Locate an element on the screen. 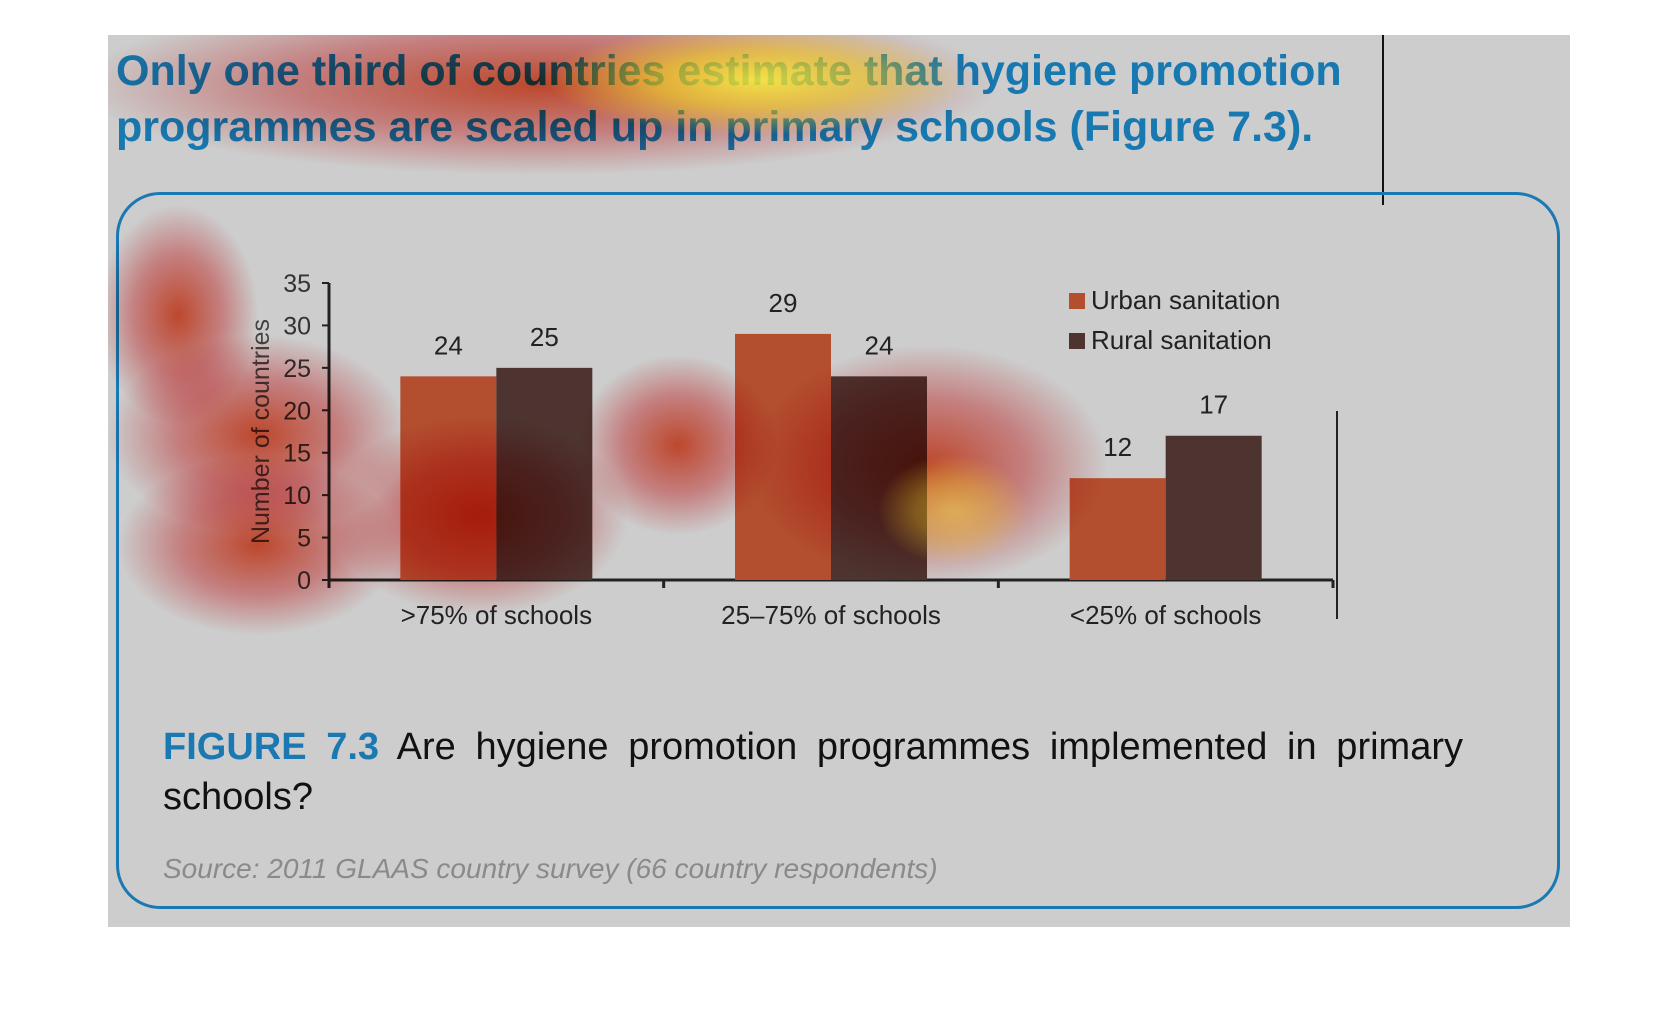  y-axis-title: Number of countries is located at coordinates (261, 431).